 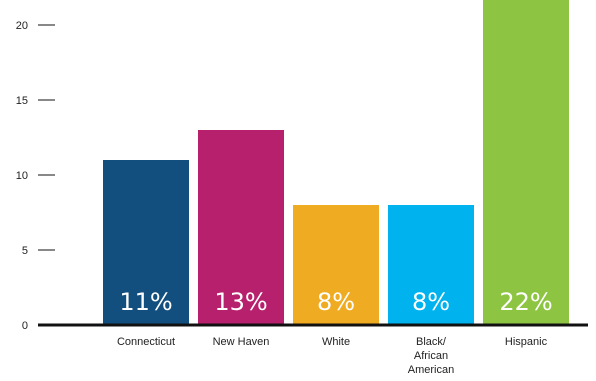 I want to click on data-label: 22%, so click(x=525, y=302).